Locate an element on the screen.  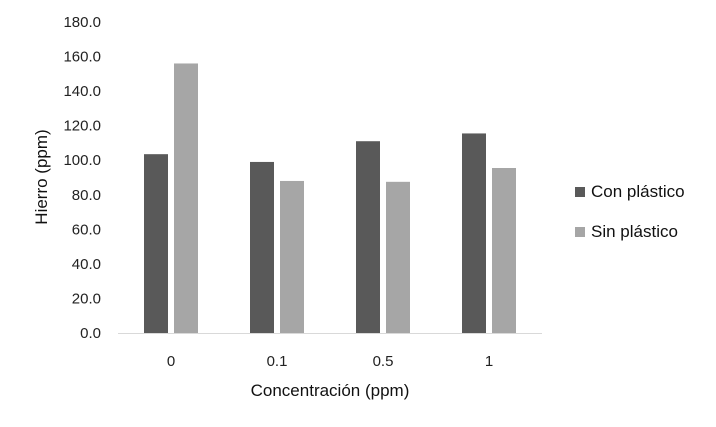
y-axis-title: Hierro (ppm) is located at coordinates (41, 176).